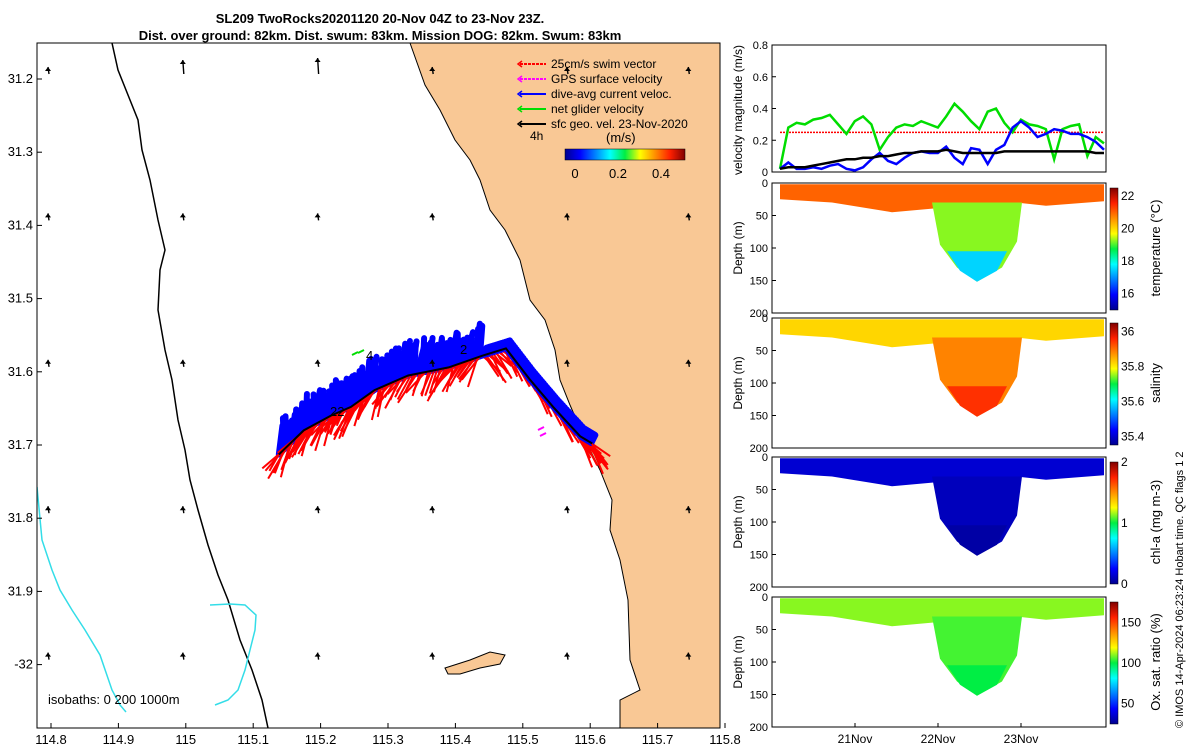  I want to click on isobath-200m, so click(190, 385).